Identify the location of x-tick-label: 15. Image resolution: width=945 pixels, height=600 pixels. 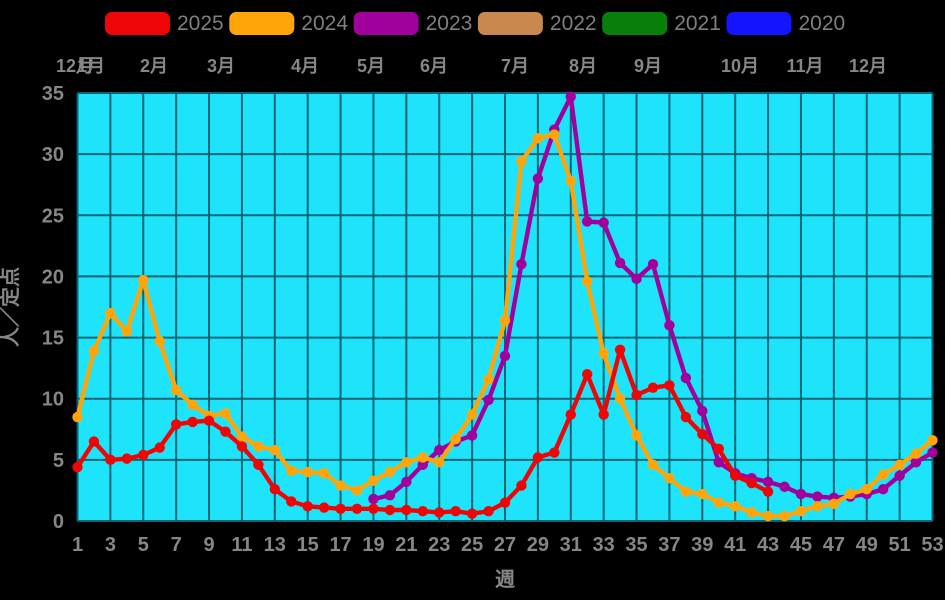
(308, 545).